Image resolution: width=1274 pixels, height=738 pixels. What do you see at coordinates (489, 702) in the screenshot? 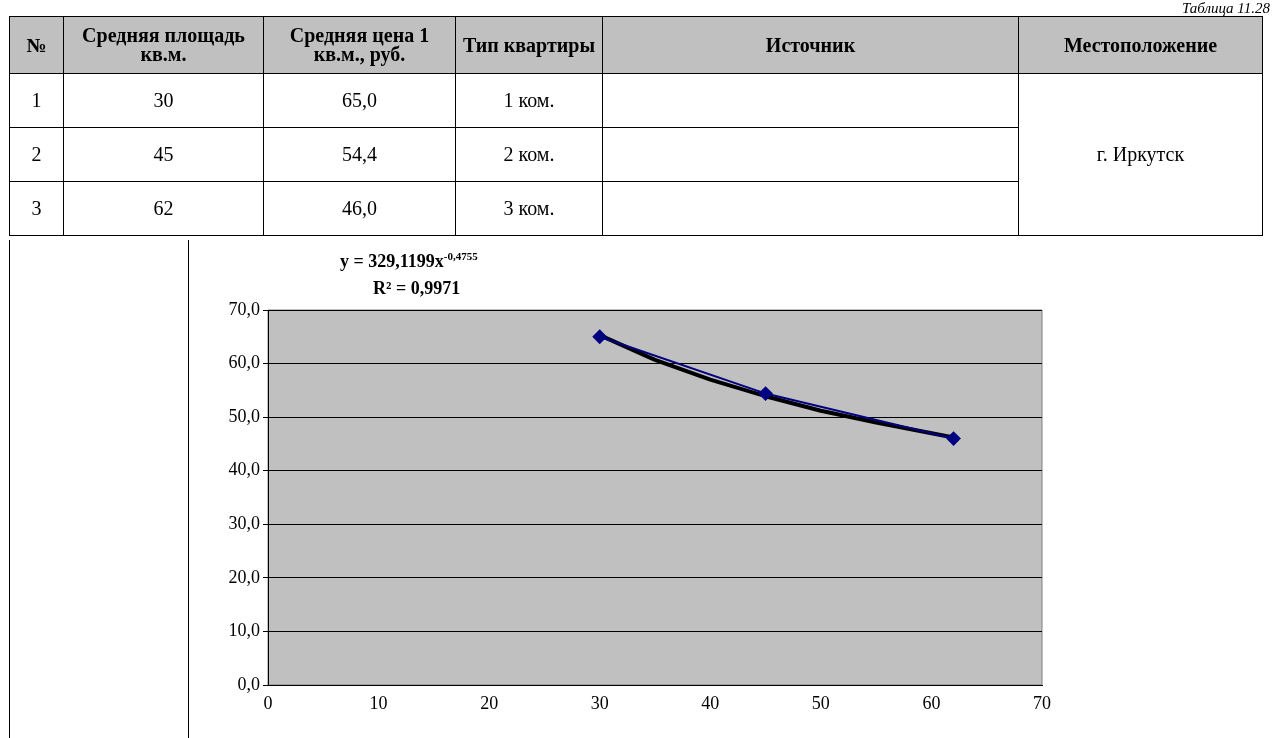
I see `x-tick-label: 20` at bounding box center [489, 702].